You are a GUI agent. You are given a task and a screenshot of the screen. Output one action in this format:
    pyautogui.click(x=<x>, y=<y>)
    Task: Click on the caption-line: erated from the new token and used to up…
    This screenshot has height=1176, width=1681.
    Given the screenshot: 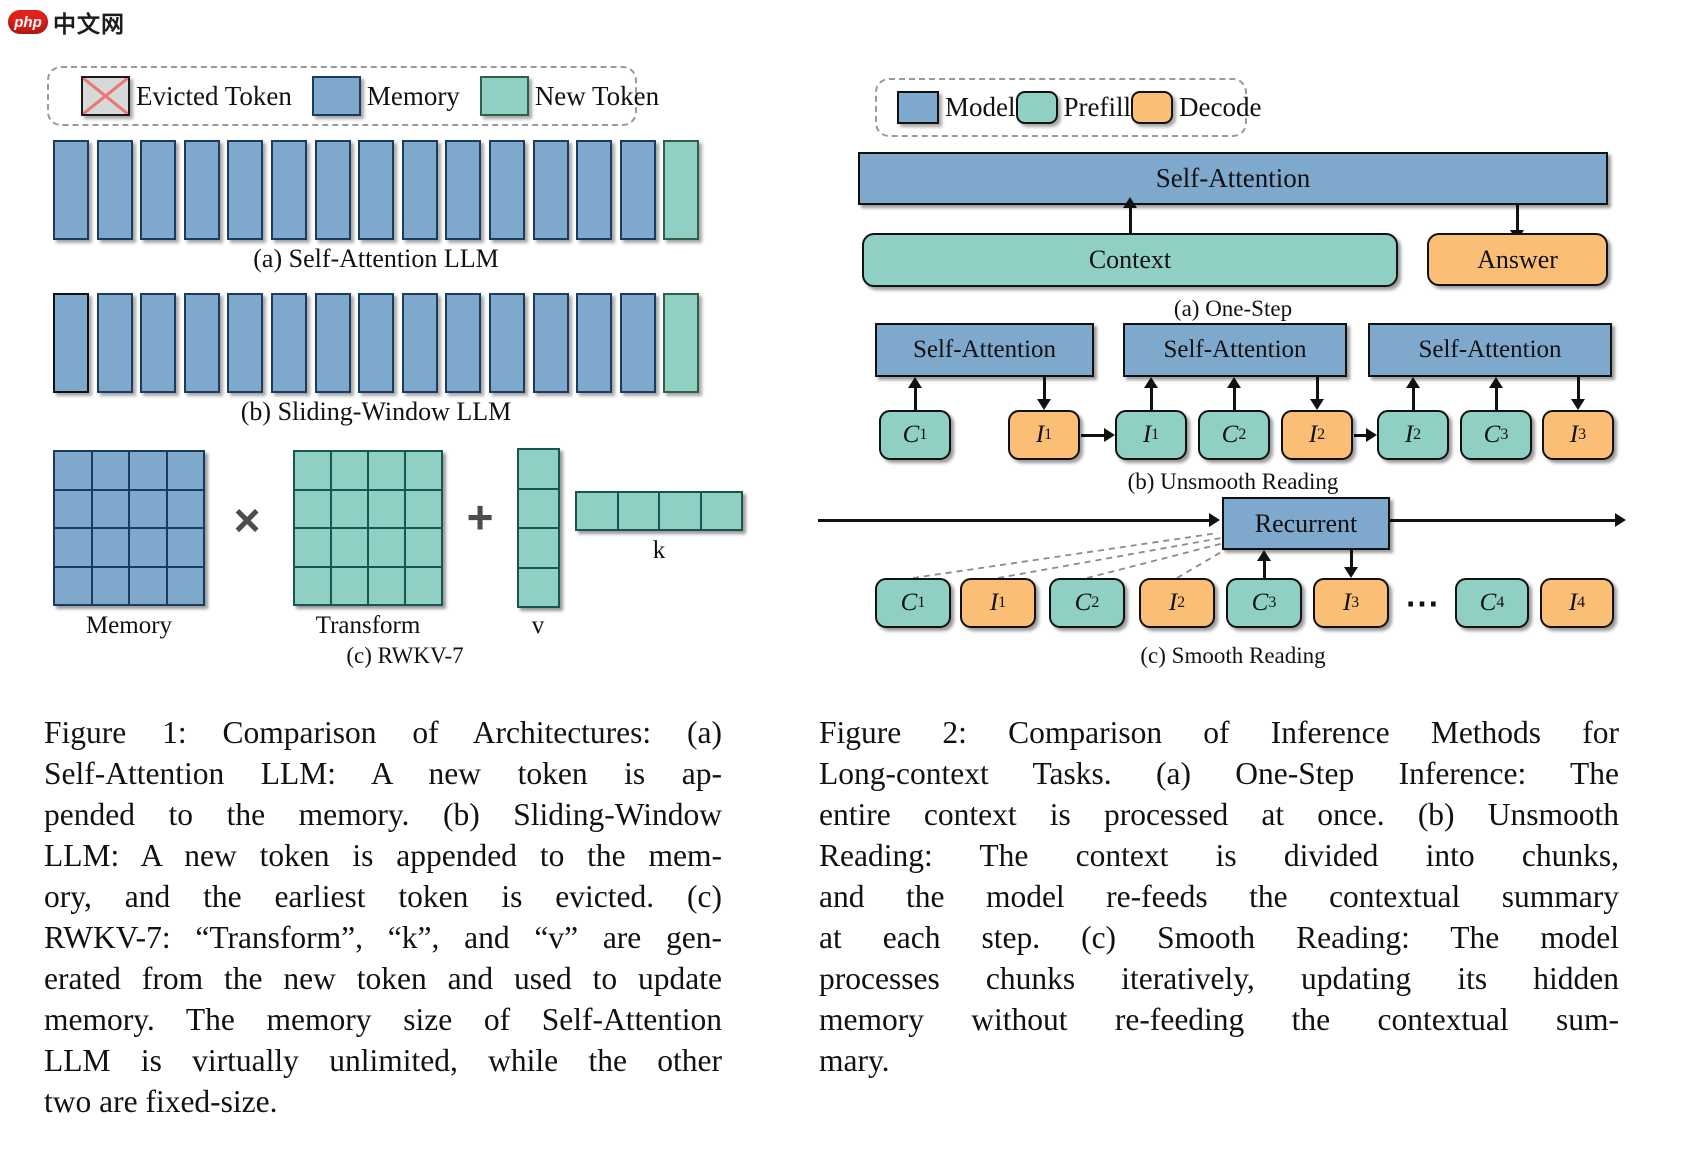 What is the action you would take?
    pyautogui.click(x=383, y=978)
    